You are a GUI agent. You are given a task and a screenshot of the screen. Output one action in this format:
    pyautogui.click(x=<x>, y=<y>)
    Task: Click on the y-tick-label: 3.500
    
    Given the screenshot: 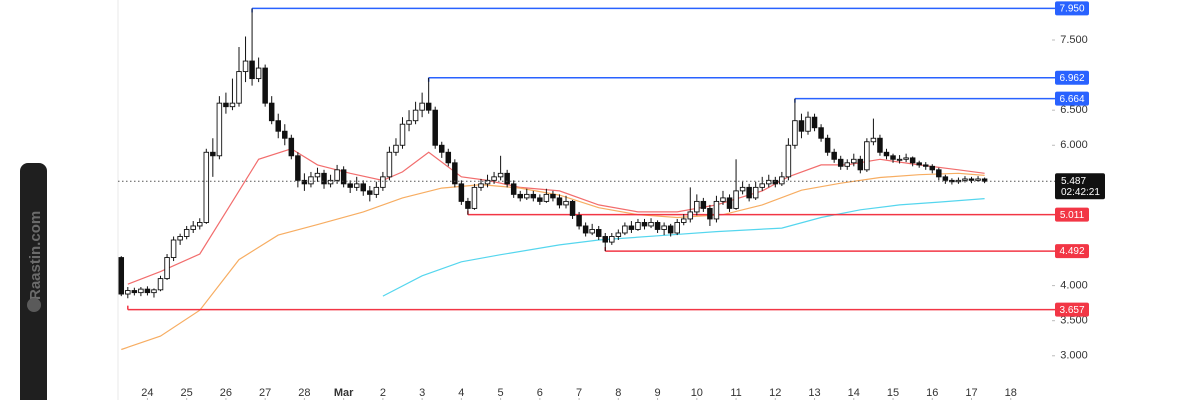 What is the action you would take?
    pyautogui.click(x=1074, y=321)
    